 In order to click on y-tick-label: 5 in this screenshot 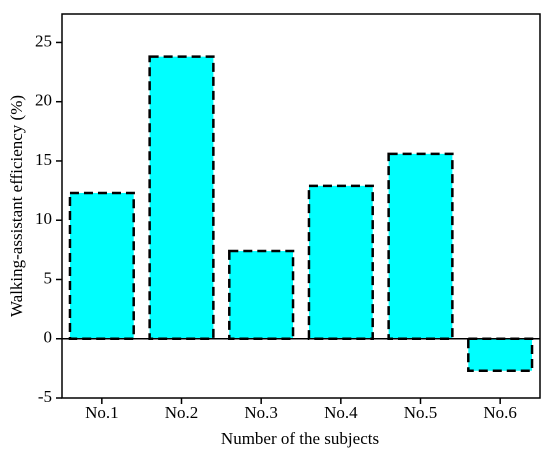, I will do `click(48, 277)`.